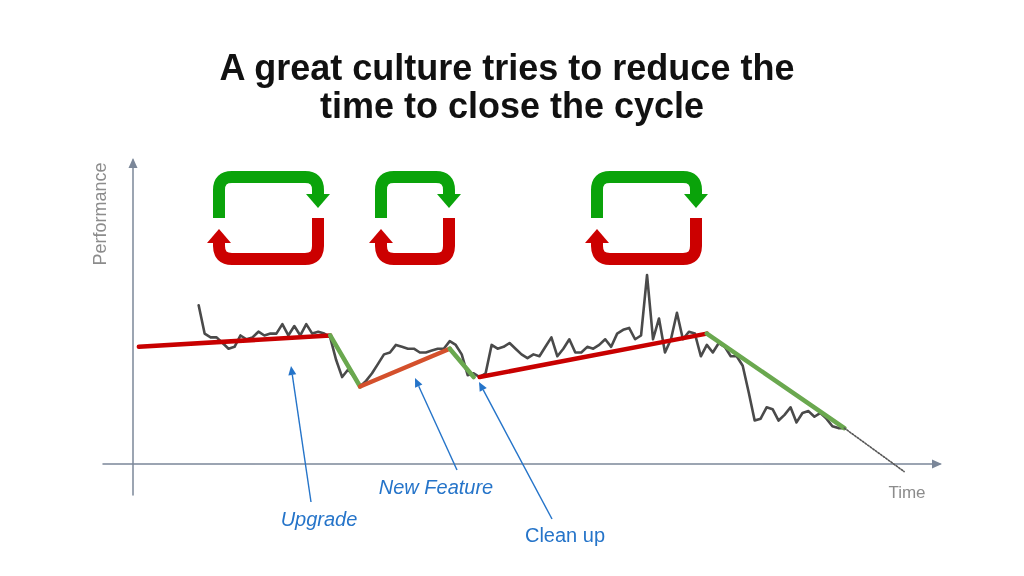 The image size is (1024, 576). Describe the element at coordinates (512, 86) in the screenshot. I see `chart-title: A great culture tries to reduce the time to close the cycle` at that location.